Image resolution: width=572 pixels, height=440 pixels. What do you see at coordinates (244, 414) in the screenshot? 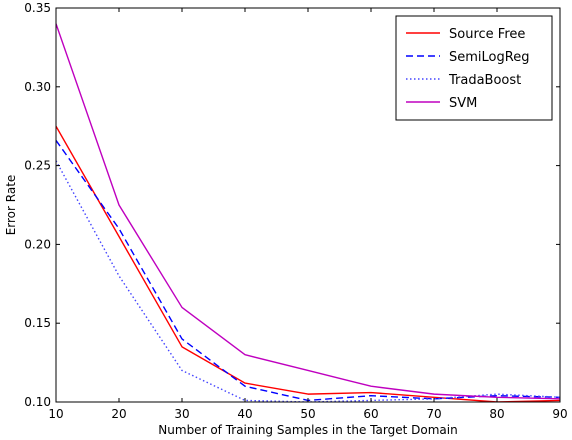
I see `x-tick-label: 40` at bounding box center [244, 414].